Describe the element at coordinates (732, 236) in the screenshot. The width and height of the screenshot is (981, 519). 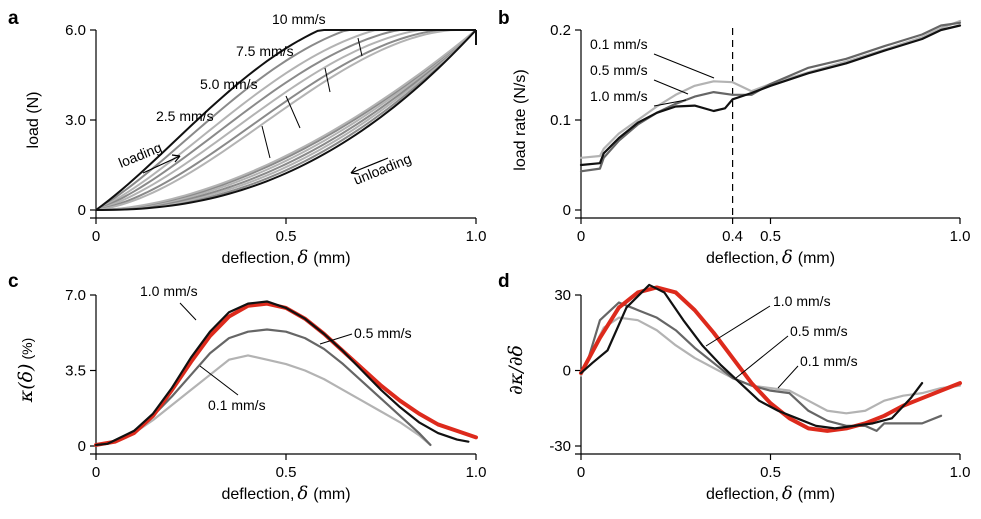
I see `x-tick-label: 0.4` at that location.